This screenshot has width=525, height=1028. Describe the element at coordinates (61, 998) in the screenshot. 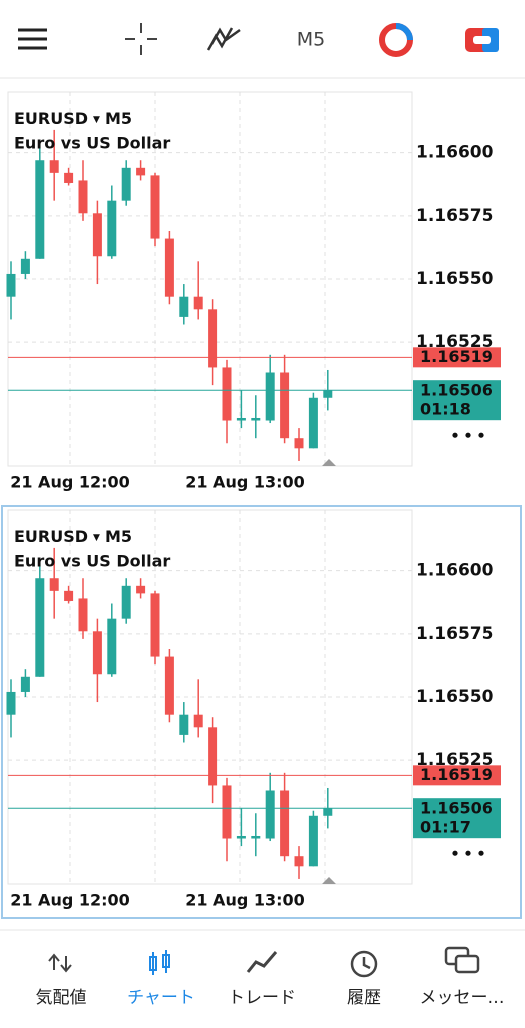

I see `nav-tab: 気配値` at that location.